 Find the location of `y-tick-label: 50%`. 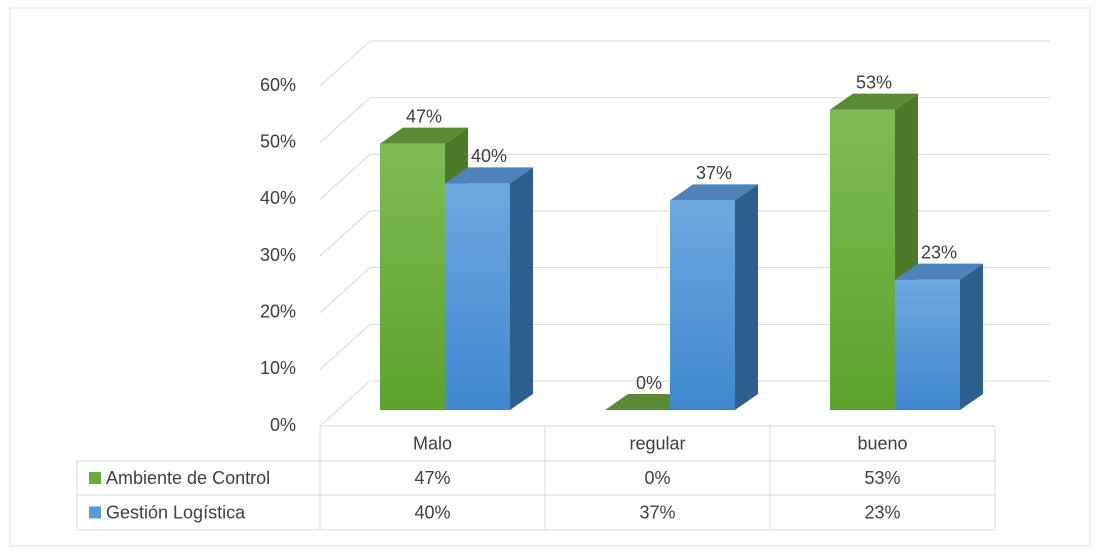

y-tick-label: 50% is located at coordinates (278, 141).